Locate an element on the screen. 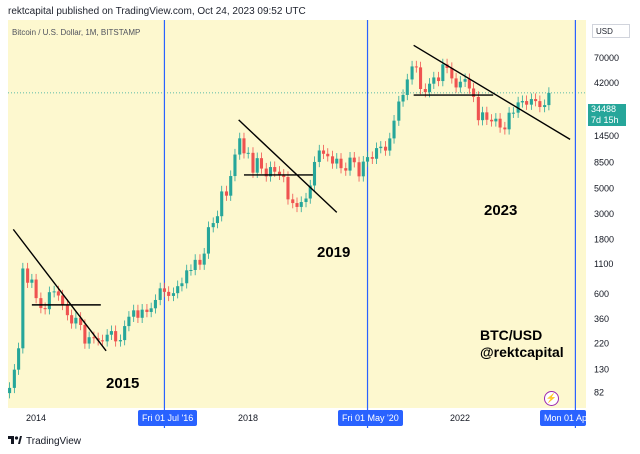 Image resolution: width=640 pixels, height=454 pixels. y-tick-label: 42000 is located at coordinates (606, 83).